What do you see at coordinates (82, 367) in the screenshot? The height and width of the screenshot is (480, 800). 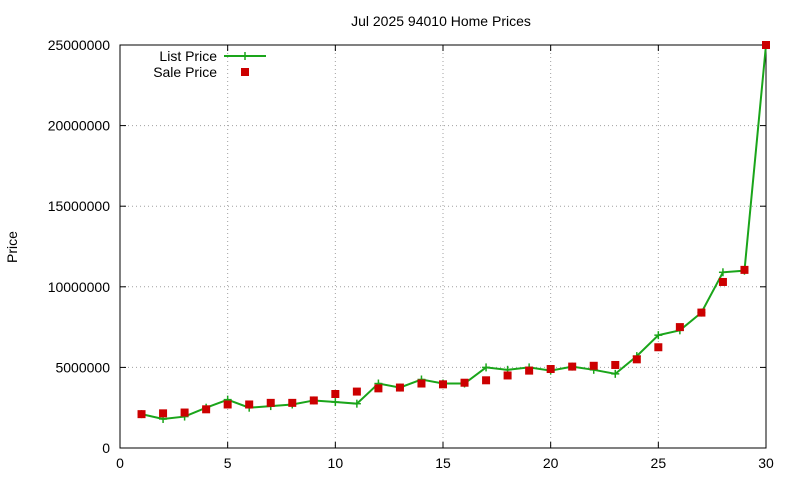 I see `y-tick-label: 5000000` at bounding box center [82, 367].